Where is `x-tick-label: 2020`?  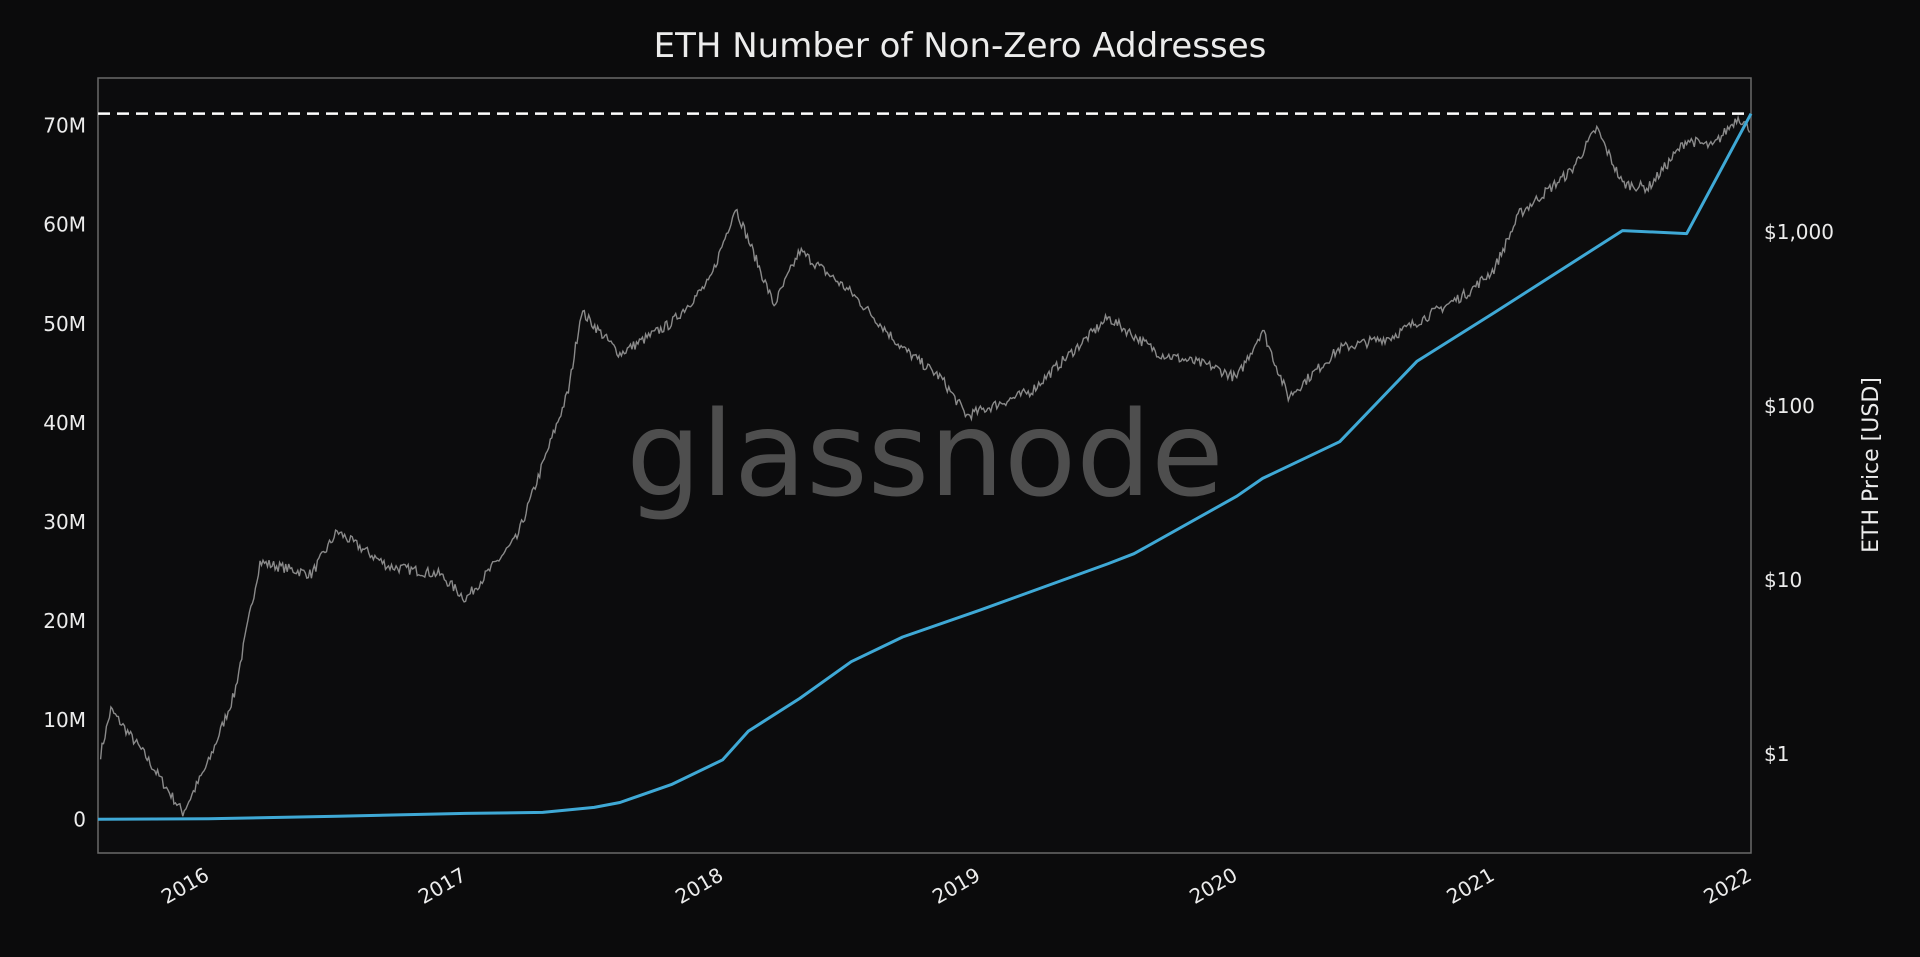
x-tick-label: 2020 is located at coordinates (1213, 886).